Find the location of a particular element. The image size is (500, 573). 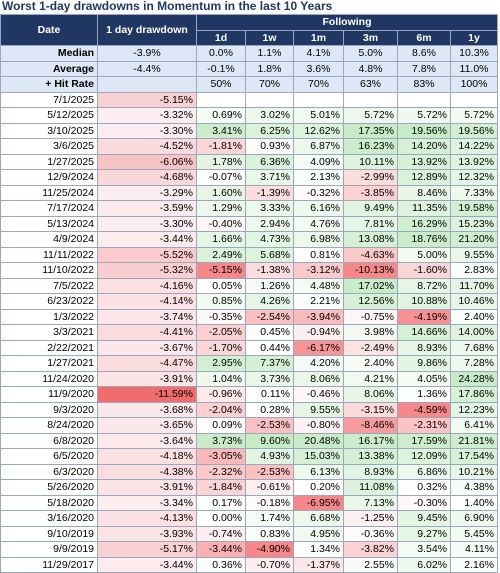

value-cell: -0.61% is located at coordinates (269, 487).